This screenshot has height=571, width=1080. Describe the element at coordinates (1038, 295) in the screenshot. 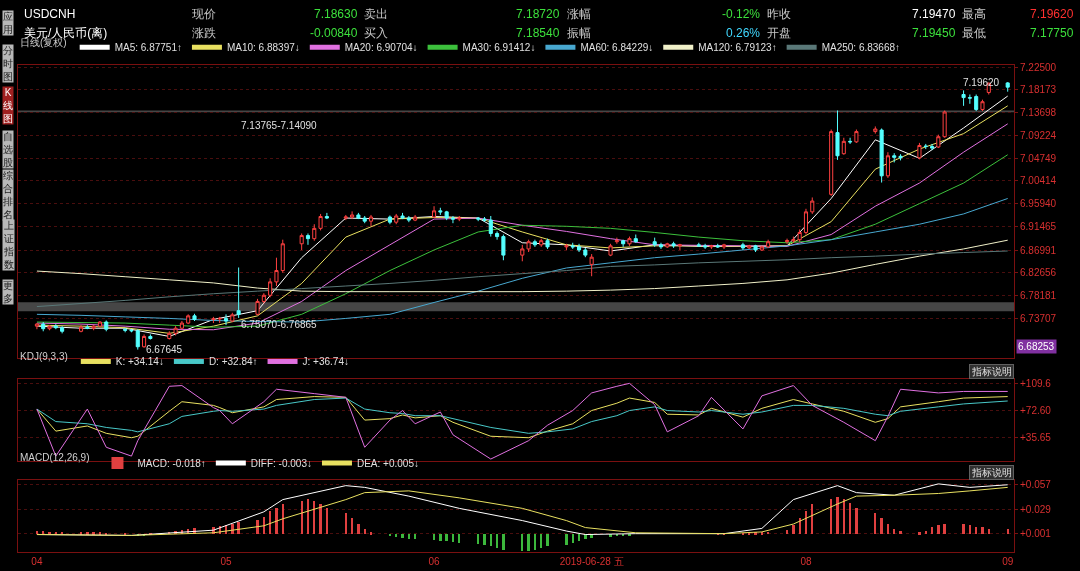

I see `y-tick-label: 6.78181` at that location.